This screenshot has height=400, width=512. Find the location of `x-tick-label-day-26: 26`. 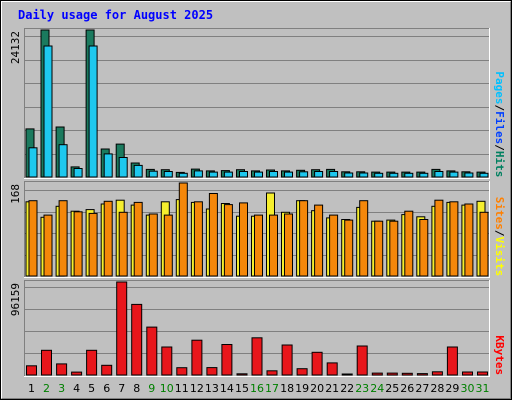

x-tick-label-day-26: 26 is located at coordinates (407, 388).